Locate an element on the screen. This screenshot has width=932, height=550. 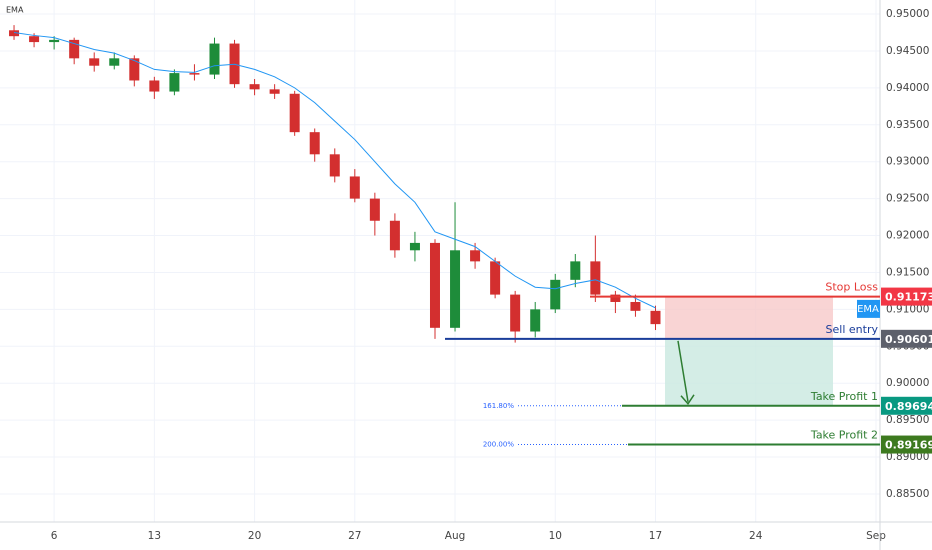
y-tick-label: 0.95000 is located at coordinates (907, 14).